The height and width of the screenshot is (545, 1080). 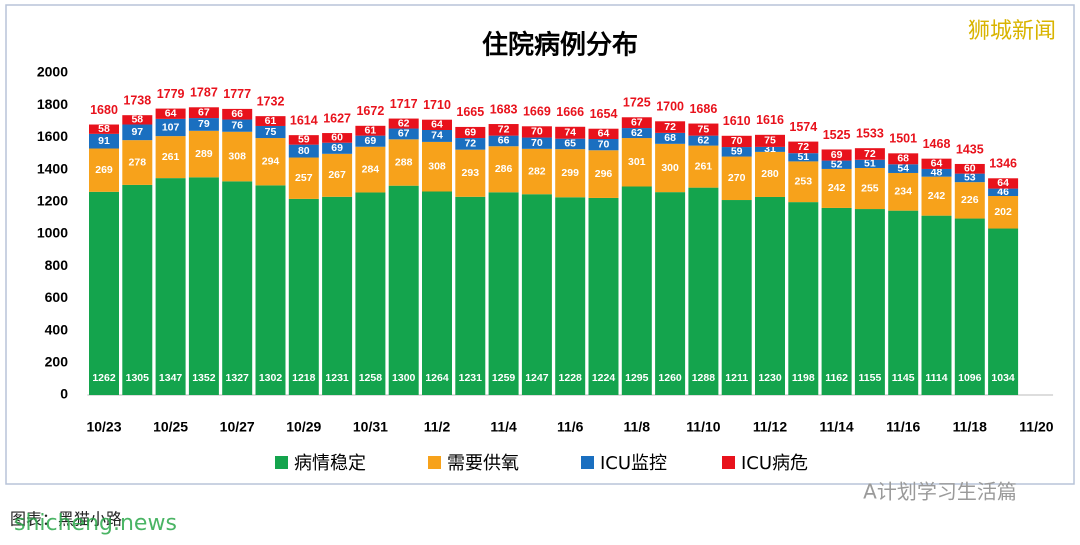 I want to click on value-label: 76, so click(x=237, y=125).